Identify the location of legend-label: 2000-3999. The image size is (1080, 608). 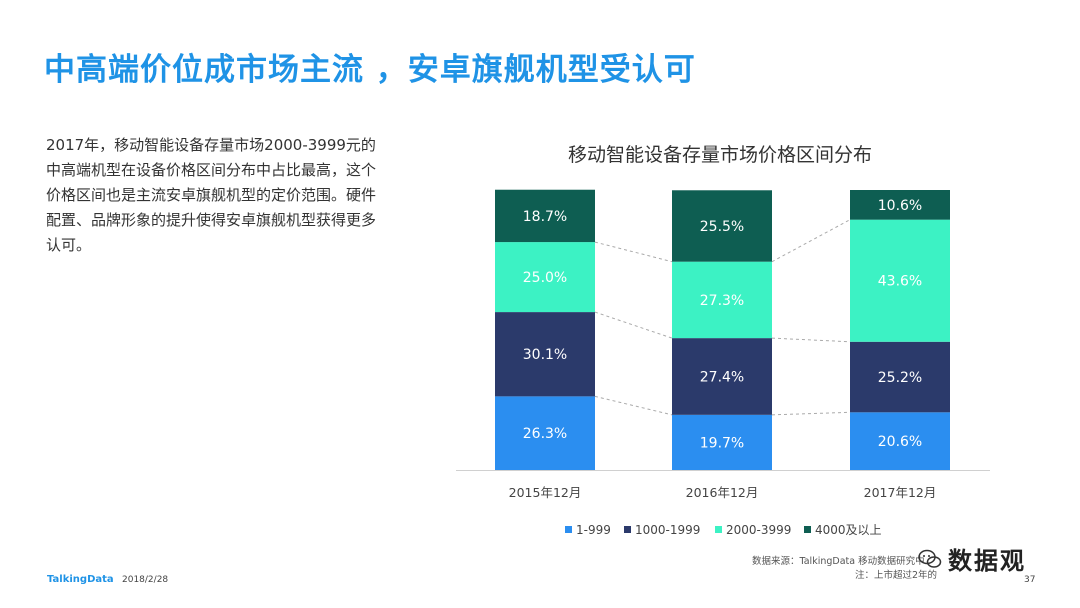
(758, 530).